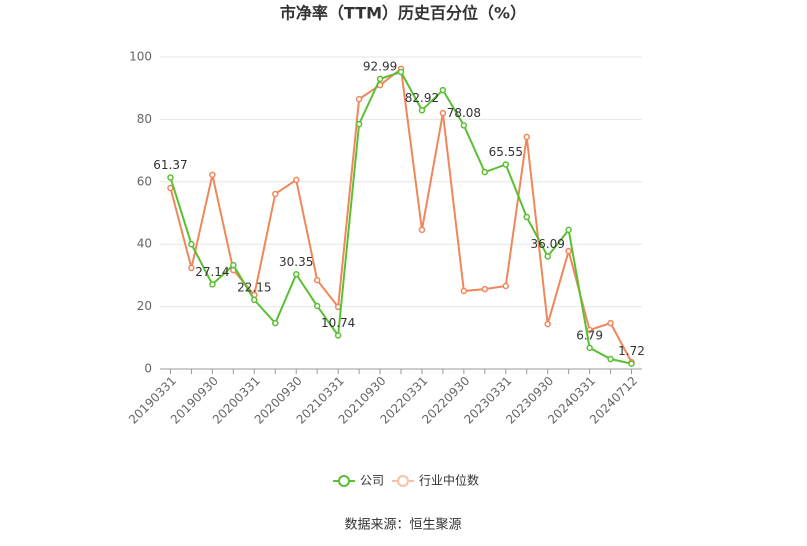 Image resolution: width=807 pixels, height=546 pixels. What do you see at coordinates (140, 57) in the screenshot?
I see `y-tick-label: 100` at bounding box center [140, 57].